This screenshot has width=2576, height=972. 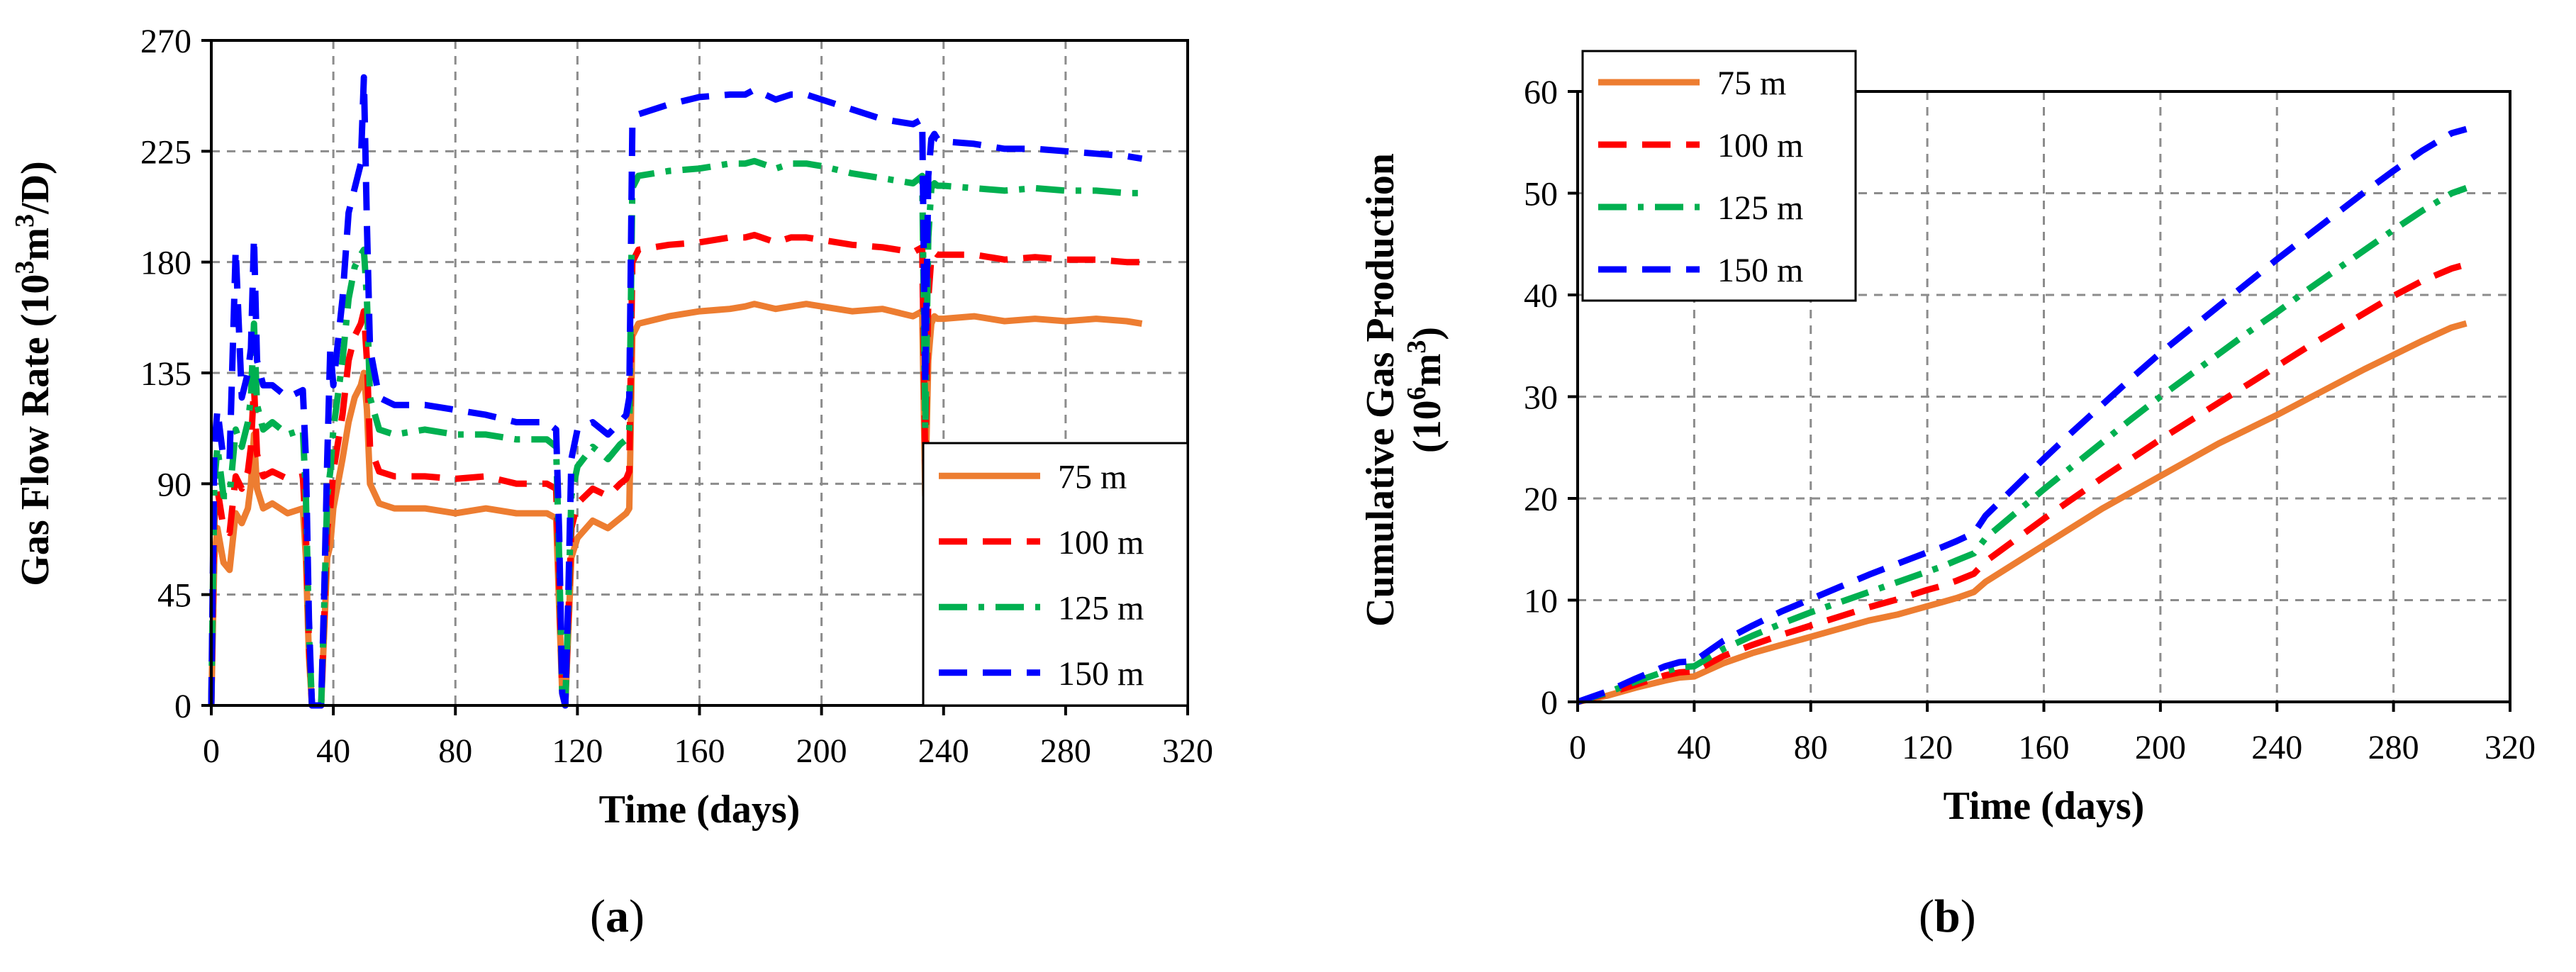 I want to click on chart-b-y-axis-label-text: Cumulative Gas Production, so click(x=1381, y=390).